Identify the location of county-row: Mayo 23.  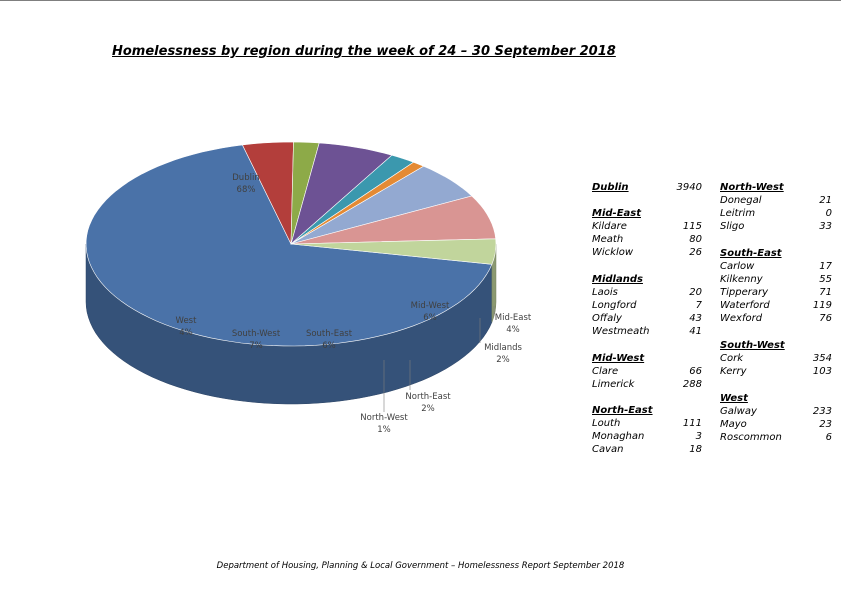
(776, 424).